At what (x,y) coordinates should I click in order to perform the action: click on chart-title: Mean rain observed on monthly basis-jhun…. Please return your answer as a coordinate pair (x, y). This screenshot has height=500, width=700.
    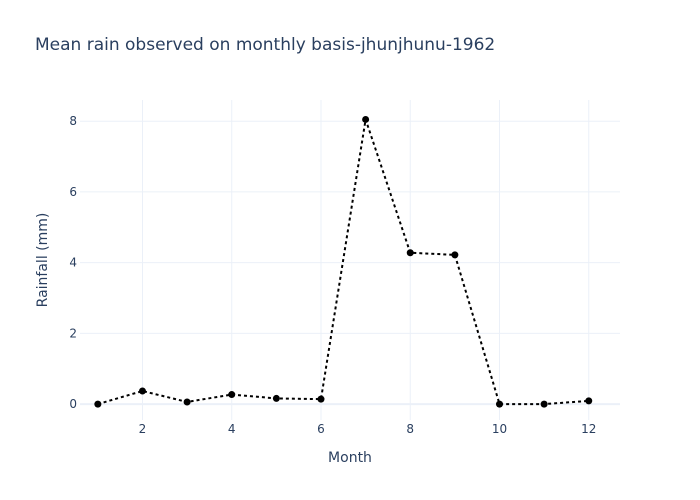
    Looking at the image, I should click on (265, 45).